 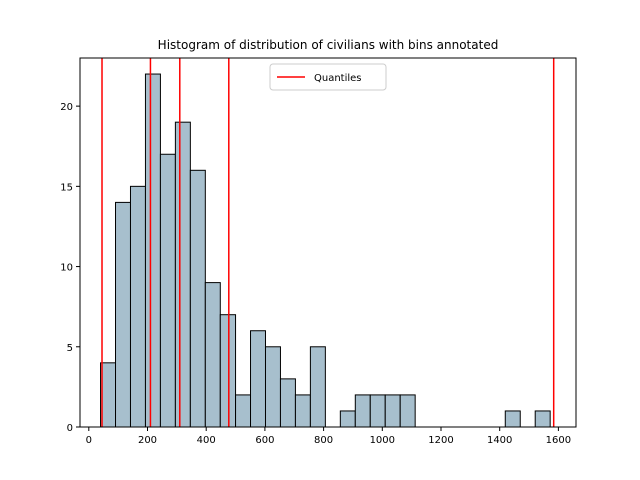 I want to click on legend: Quantiles, so click(x=328, y=77).